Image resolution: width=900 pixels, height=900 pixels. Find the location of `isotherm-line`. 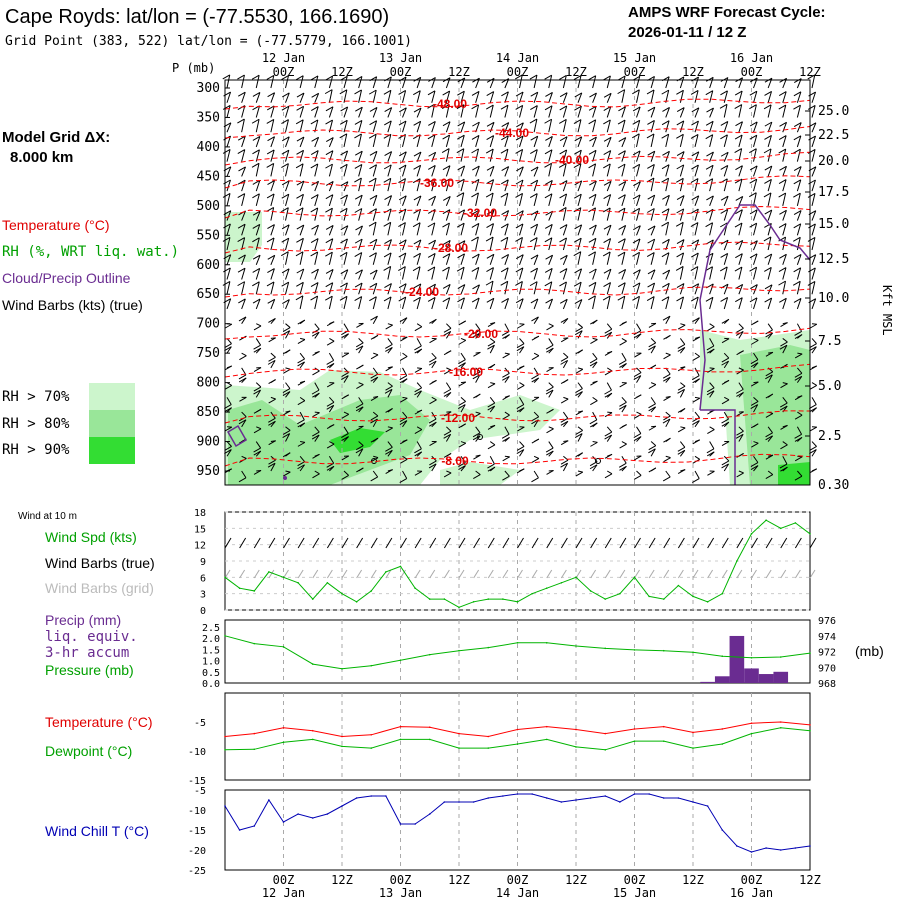

isotherm-line is located at coordinates (517, 247).